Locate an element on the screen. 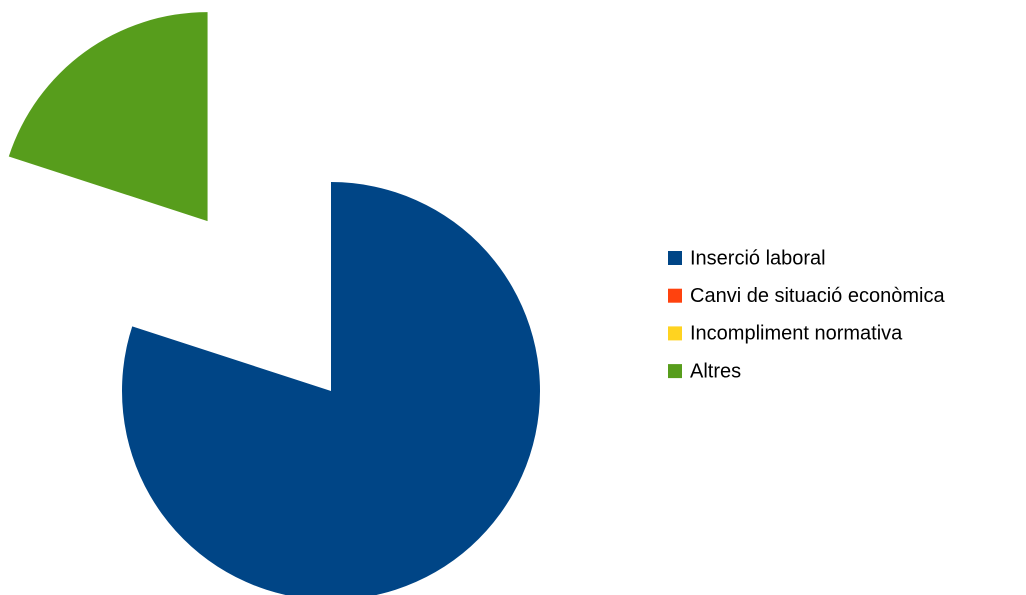 The height and width of the screenshot is (595, 1026). legend-label: Altres is located at coordinates (715, 371).